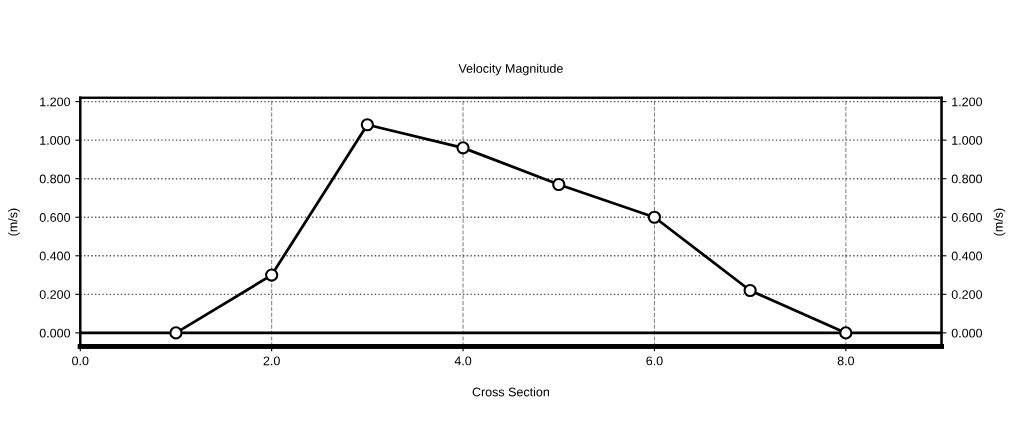 Image resolution: width=1029 pixels, height=425 pixels. What do you see at coordinates (967, 294) in the screenshot?
I see `y2-tick-label: 0.200` at bounding box center [967, 294].